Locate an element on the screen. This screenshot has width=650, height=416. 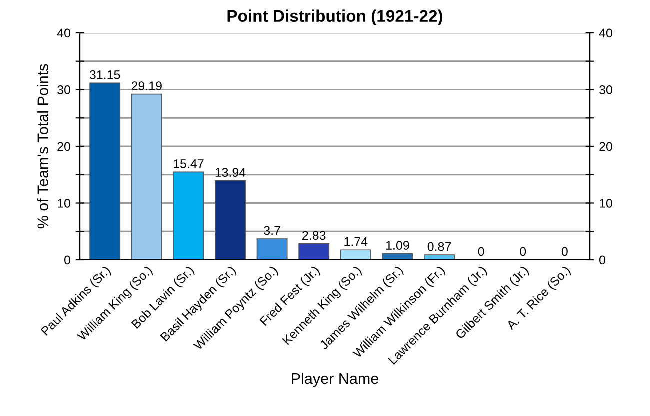
data-label: 0.87 is located at coordinates (440, 247).